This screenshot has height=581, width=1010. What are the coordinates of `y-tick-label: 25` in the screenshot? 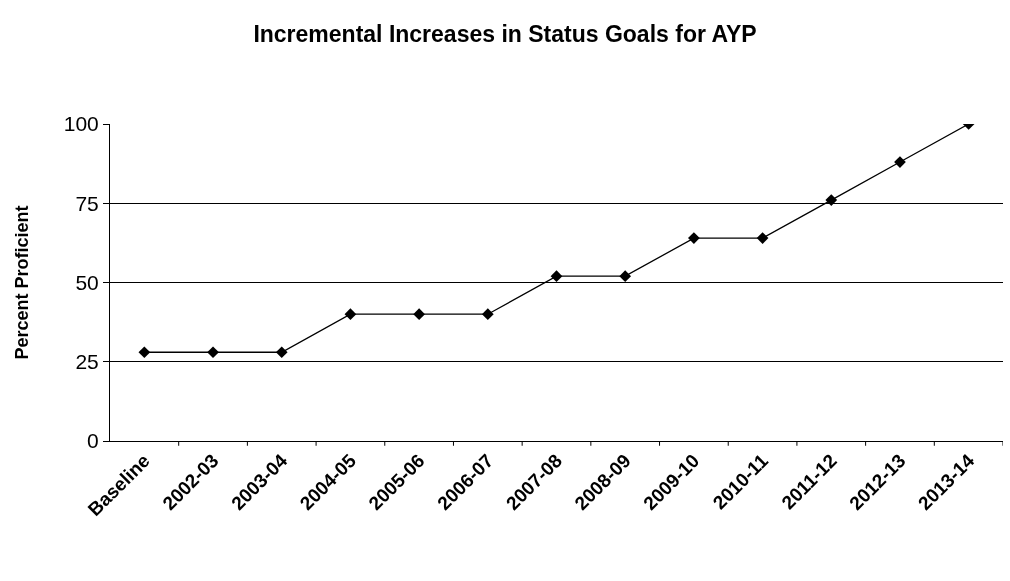 It's located at (87, 362).